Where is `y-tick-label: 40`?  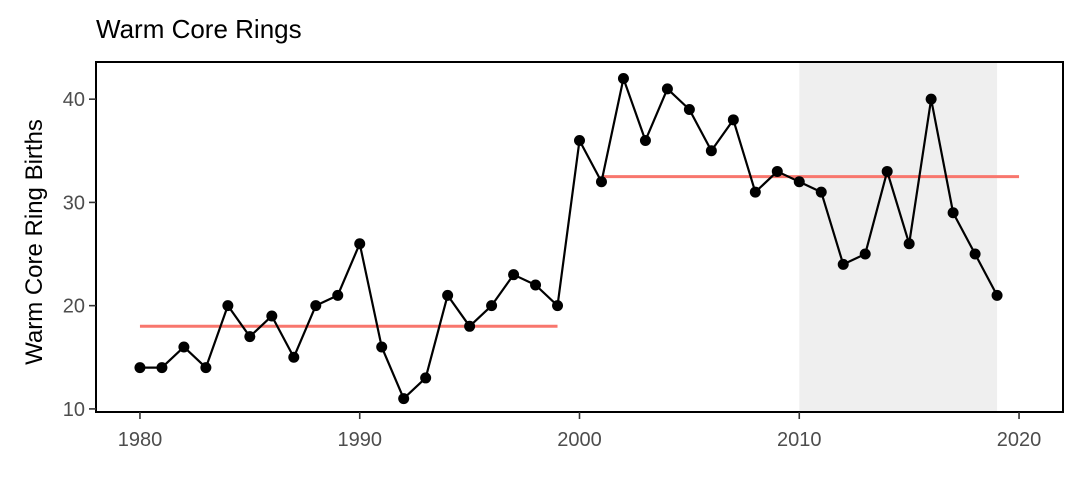
y-tick-label: 40 is located at coordinates (74, 100).